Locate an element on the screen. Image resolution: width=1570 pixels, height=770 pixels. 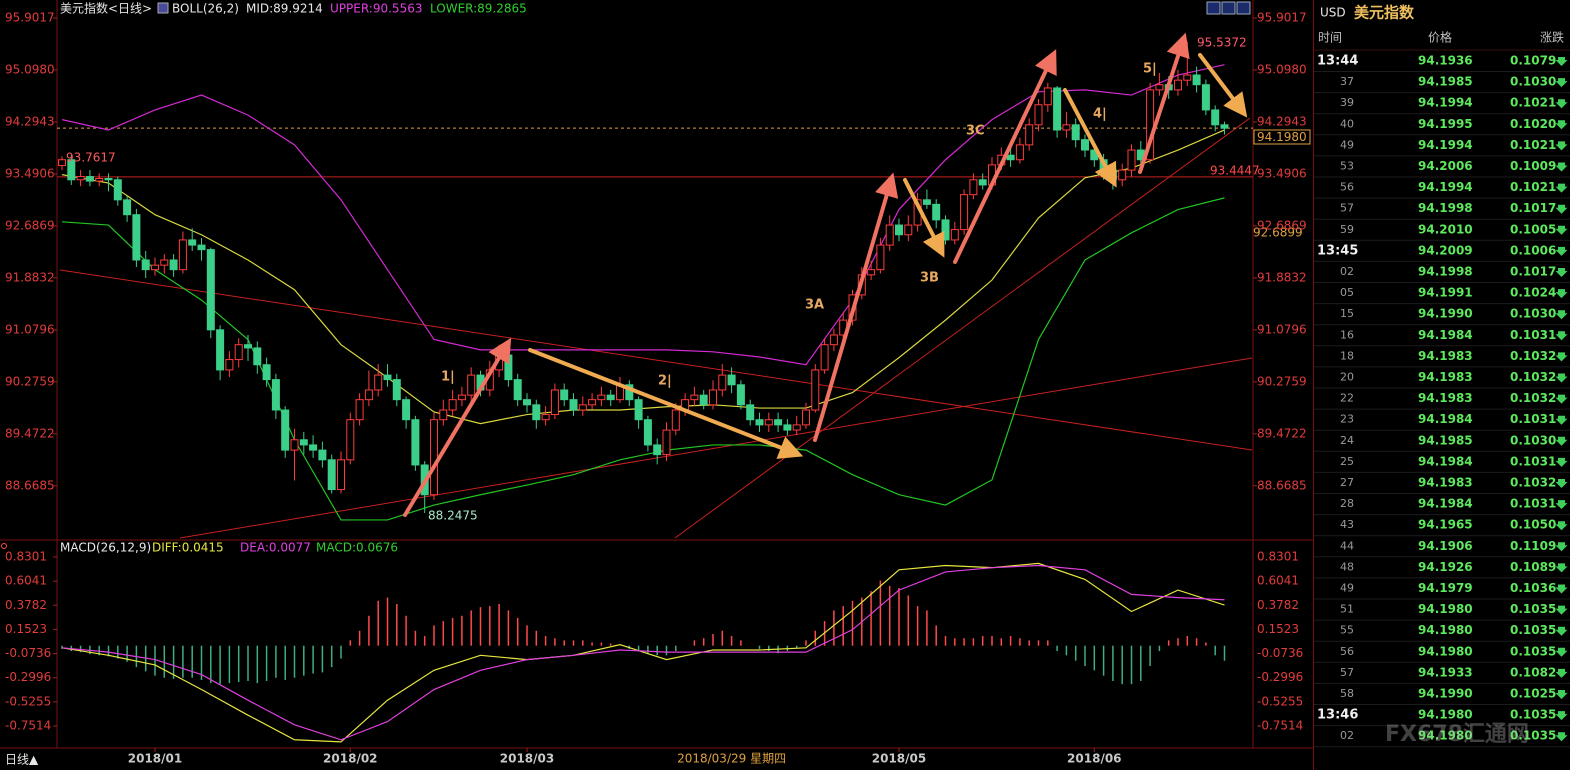
quote-change: 0.1109 is located at coordinates (1533, 546).